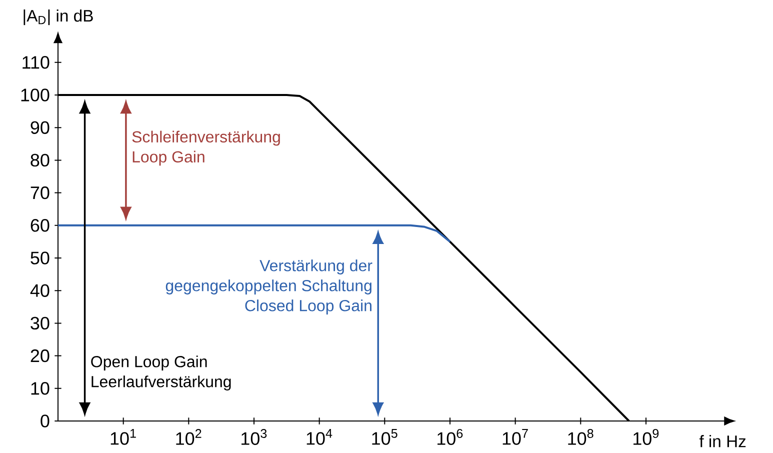 Image resolution: width=773 pixels, height=453 pixels. Describe the element at coordinates (40, 225) in the screenshot. I see `y-tick-label: 60` at that location.